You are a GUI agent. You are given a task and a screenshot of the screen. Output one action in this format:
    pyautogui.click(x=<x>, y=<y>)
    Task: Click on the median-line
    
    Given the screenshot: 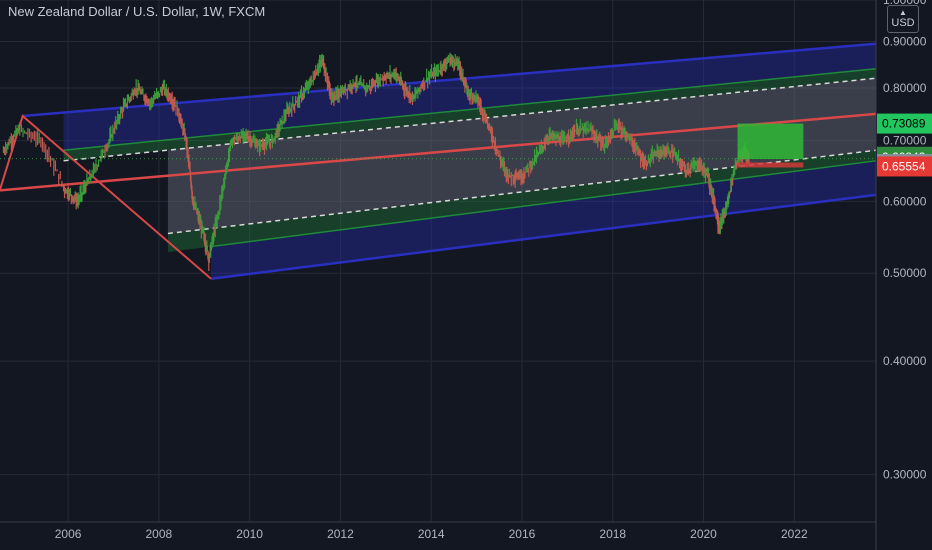 What is the action you would take?
    pyautogui.click(x=438, y=152)
    